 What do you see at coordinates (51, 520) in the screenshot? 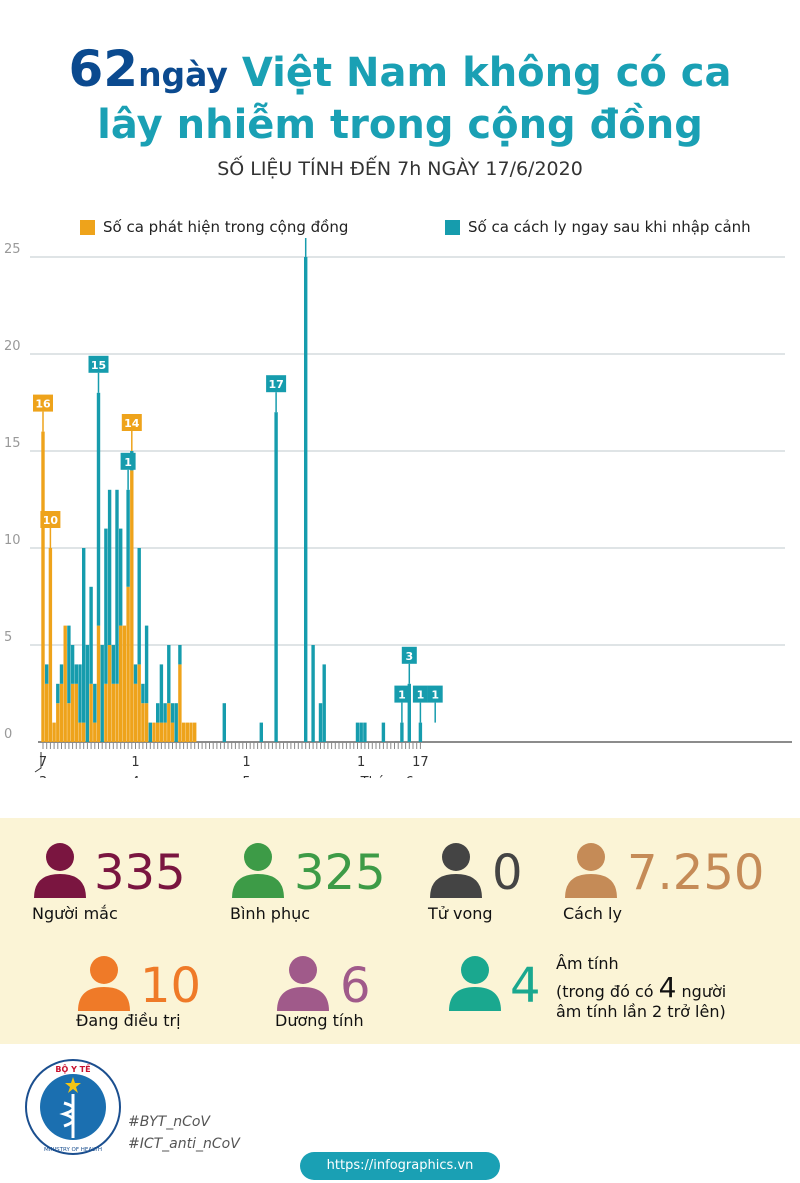
I see `annotation-label: 10` at bounding box center [51, 520].